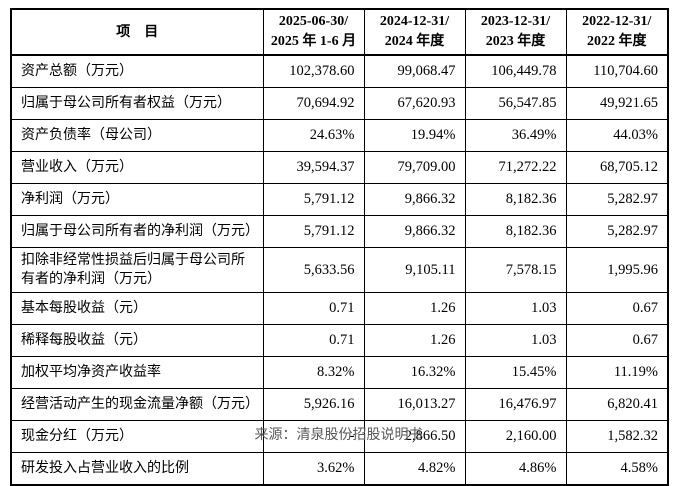 This screenshot has height=486, width=675. What do you see at coordinates (313, 71) in the screenshot?
I see `row-value-2025: 102,378.60` at bounding box center [313, 71].